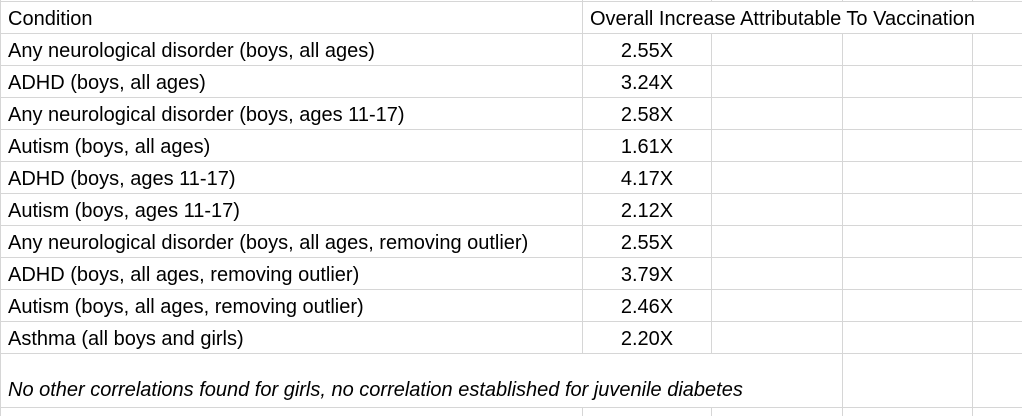 Image resolution: width=1022 pixels, height=416 pixels. I want to click on condition-cell: ADHD (boys, all ages), so click(292, 81).